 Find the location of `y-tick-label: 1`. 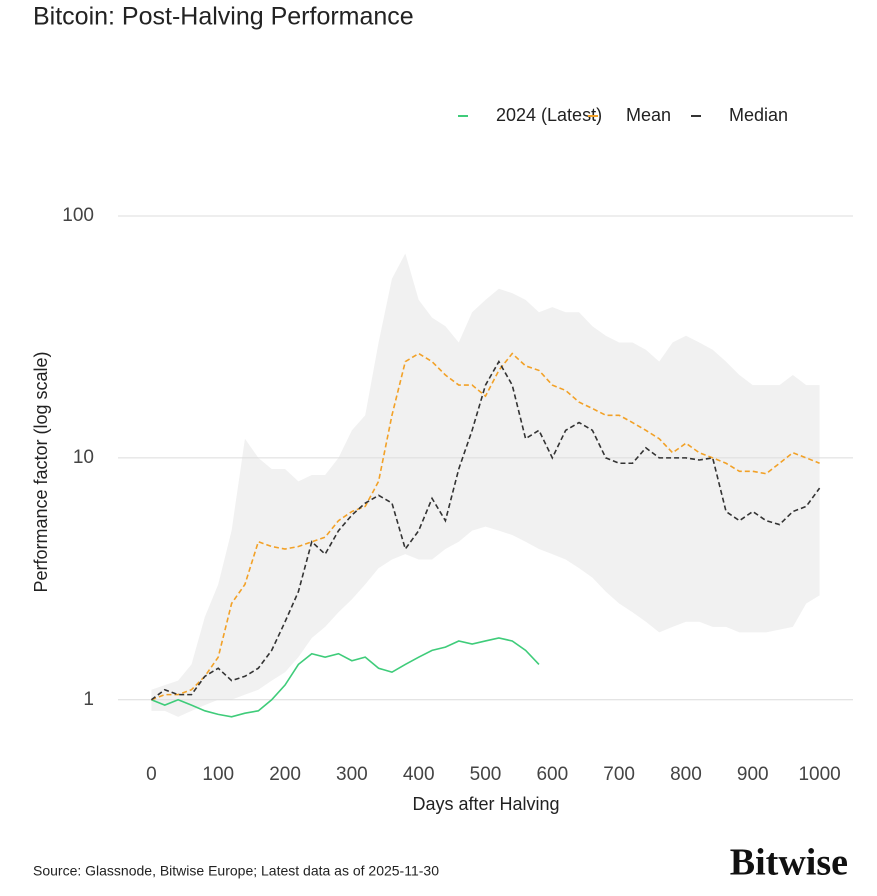

y-tick-label: 1 is located at coordinates (88, 699).